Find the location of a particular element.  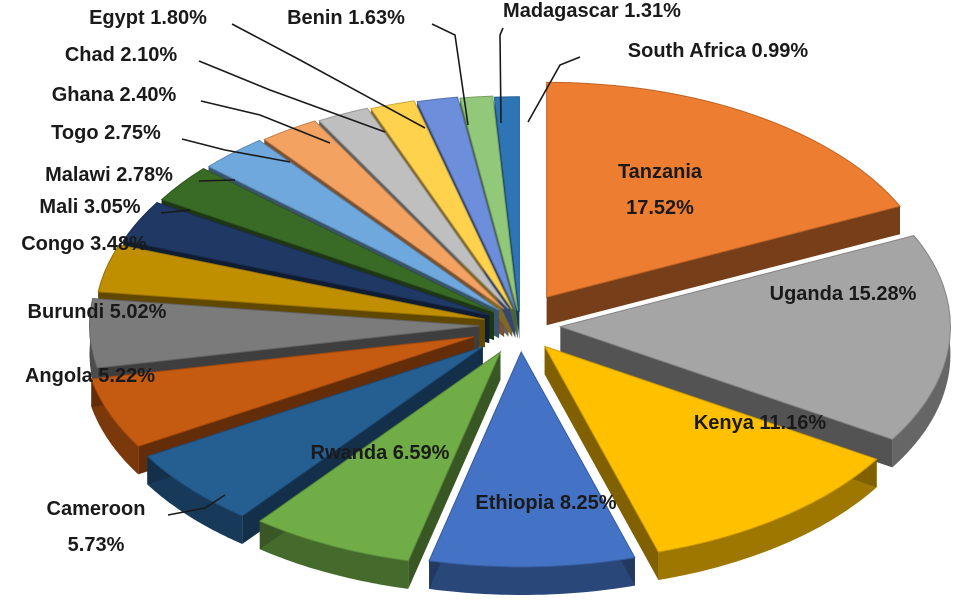

slice-congo is located at coordinates (291, 282).